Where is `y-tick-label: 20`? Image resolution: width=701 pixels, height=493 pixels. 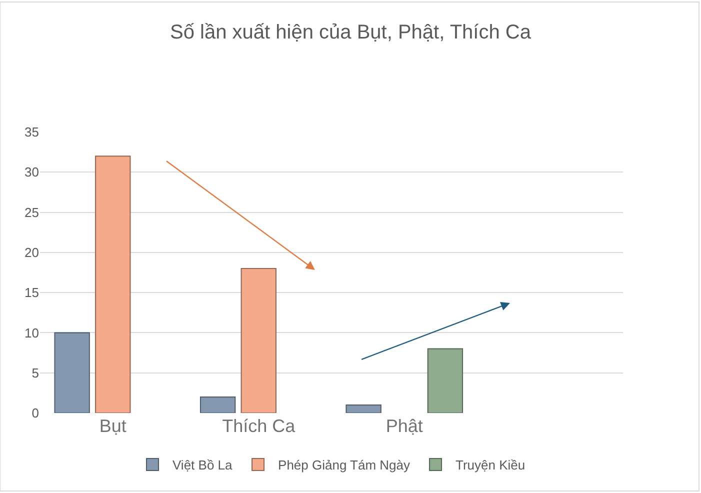 y-tick-label: 20 is located at coordinates (31, 252).